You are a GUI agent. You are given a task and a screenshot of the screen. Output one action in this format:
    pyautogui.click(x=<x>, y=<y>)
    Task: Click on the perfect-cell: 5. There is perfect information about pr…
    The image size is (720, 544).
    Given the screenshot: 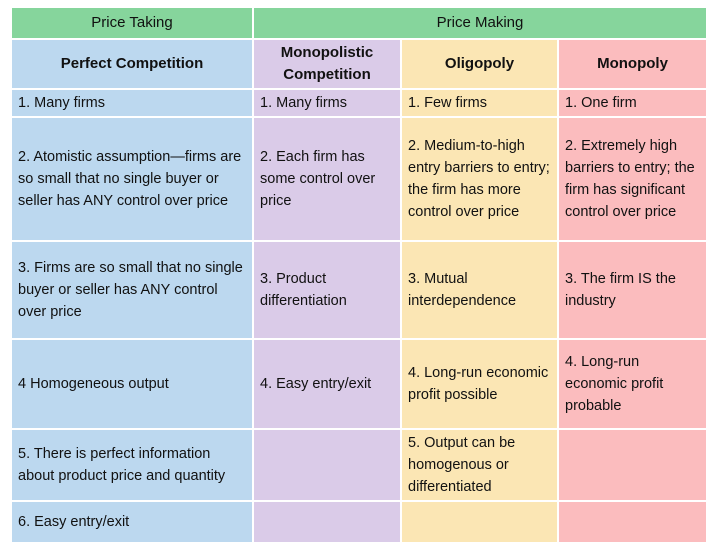 What is the action you would take?
    pyautogui.click(x=132, y=465)
    